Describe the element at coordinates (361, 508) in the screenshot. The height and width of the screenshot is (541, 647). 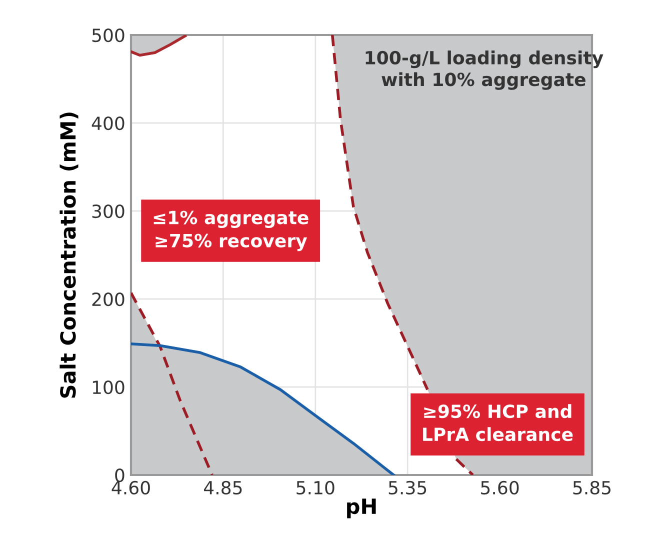
I see `x-axis-title: pH` at that location.